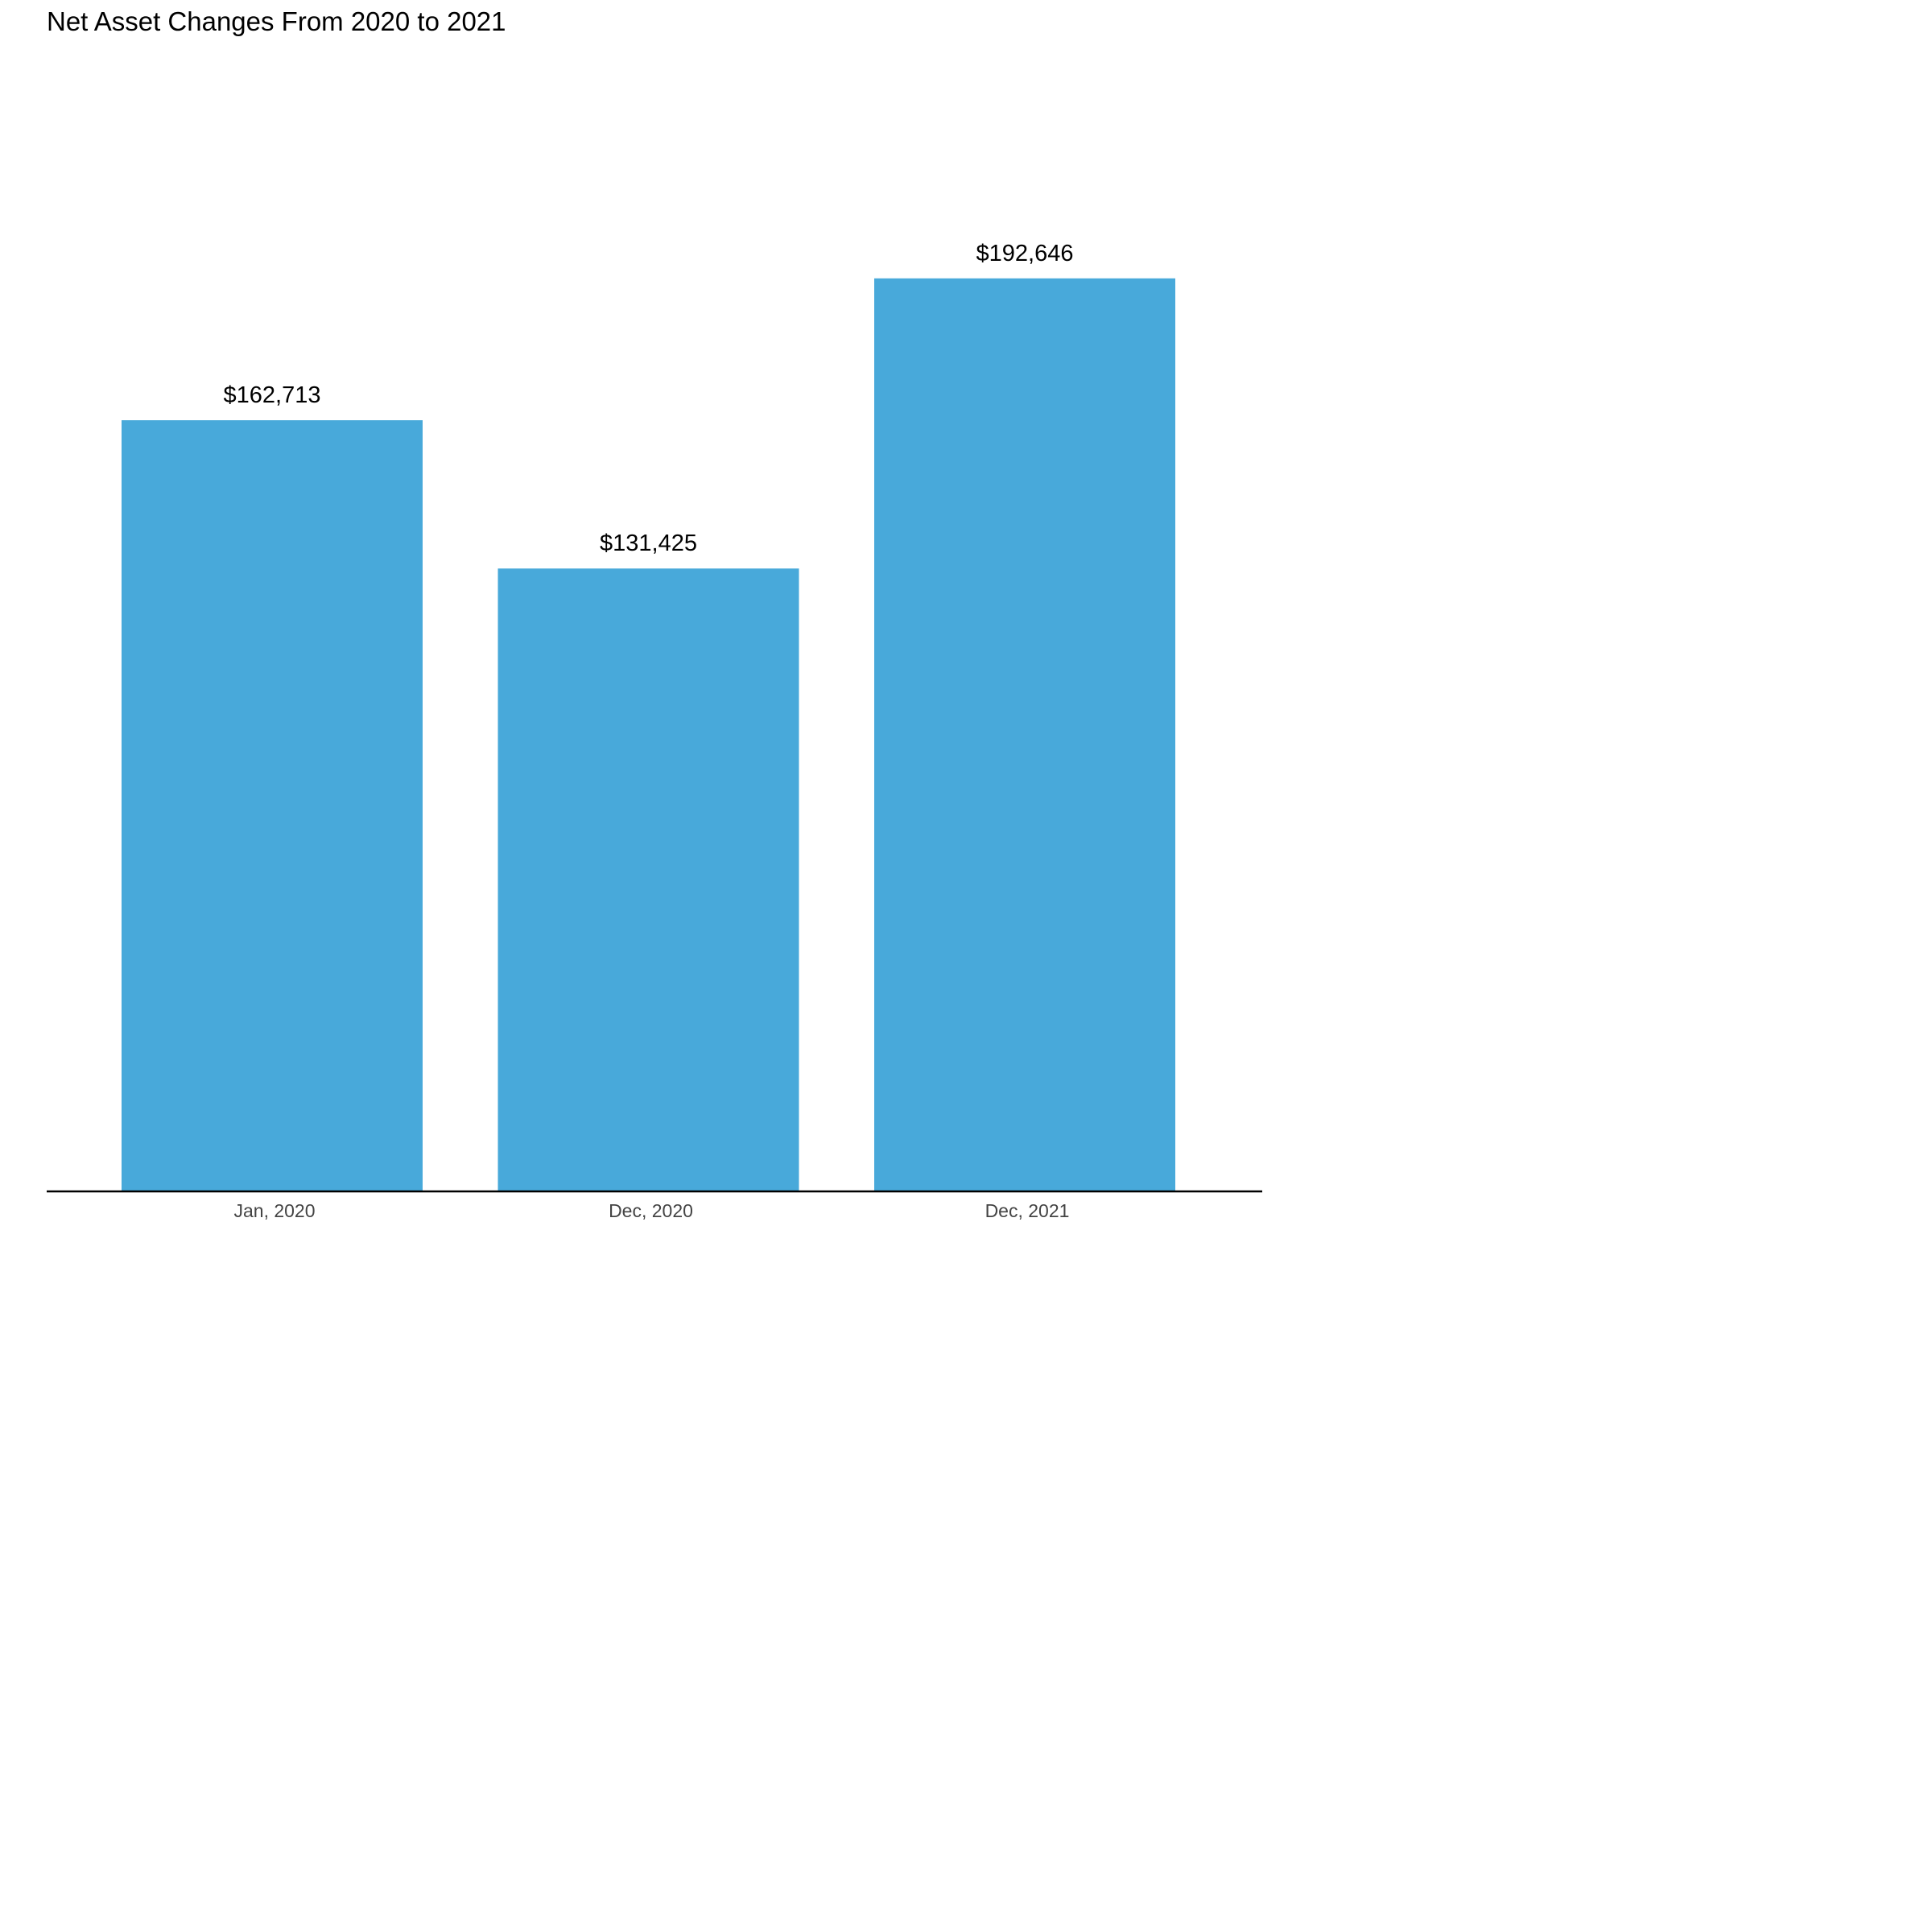 This screenshot has width=1932, height=1932. I want to click on bar-value-label-1: $162,713, so click(272, 395).